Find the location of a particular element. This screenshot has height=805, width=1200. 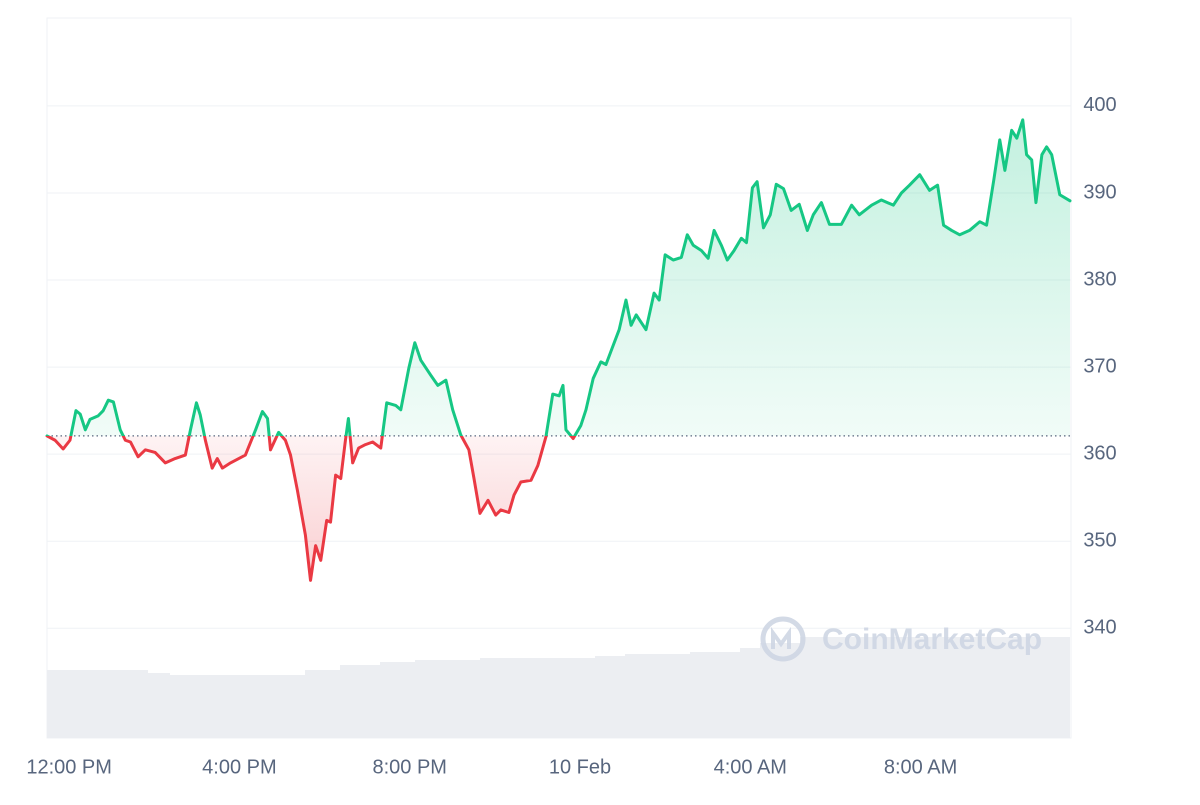

x-tick-label: 4:00 AM is located at coordinates (750, 767).